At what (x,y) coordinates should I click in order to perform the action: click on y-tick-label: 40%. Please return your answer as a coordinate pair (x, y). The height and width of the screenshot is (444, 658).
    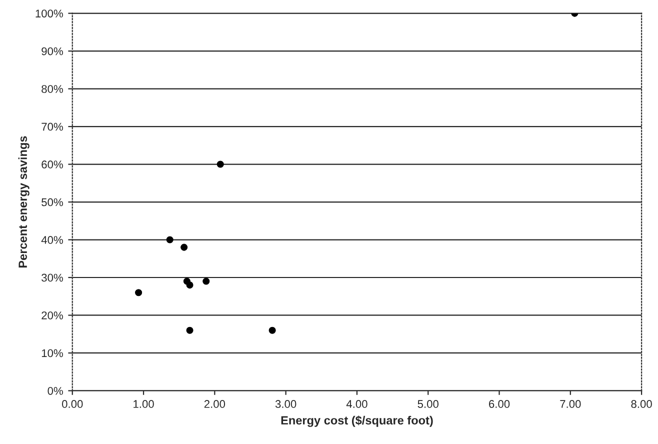
    Looking at the image, I should click on (52, 240).